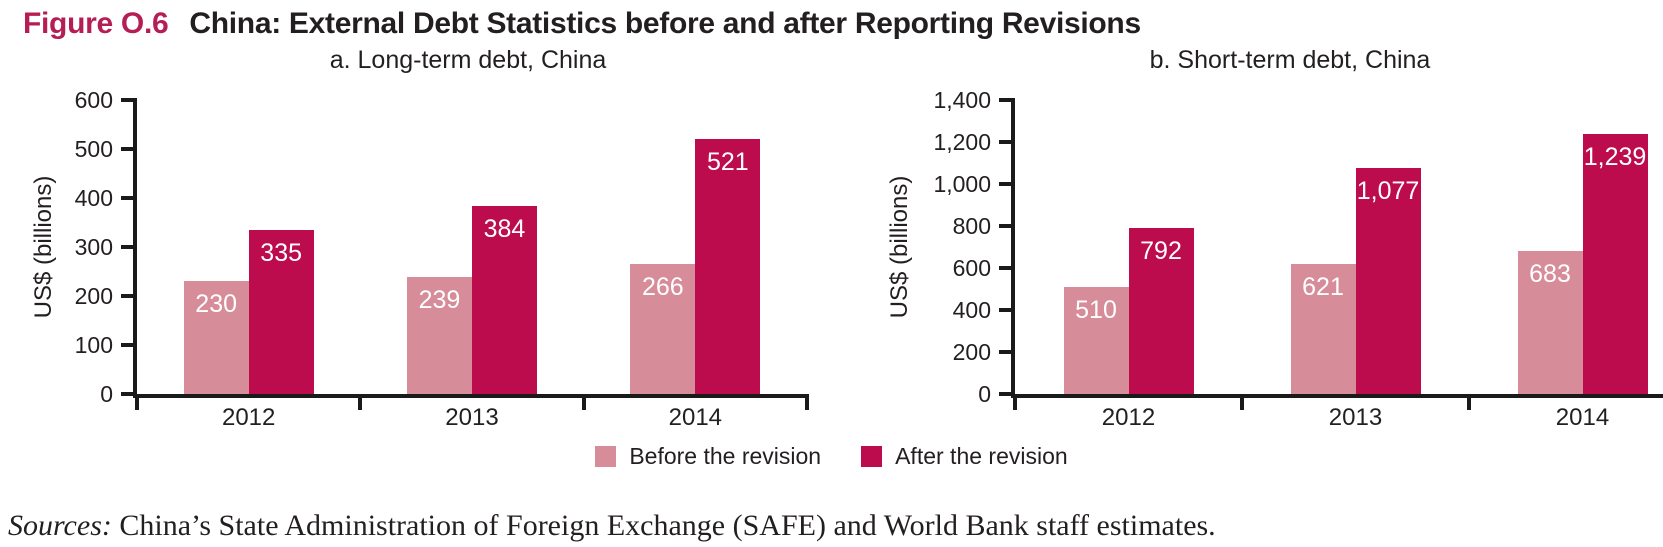 Image resolution: width=1663 pixels, height=547 pixels. What do you see at coordinates (1096, 309) in the screenshot?
I see `bar-value-label: 510` at bounding box center [1096, 309].